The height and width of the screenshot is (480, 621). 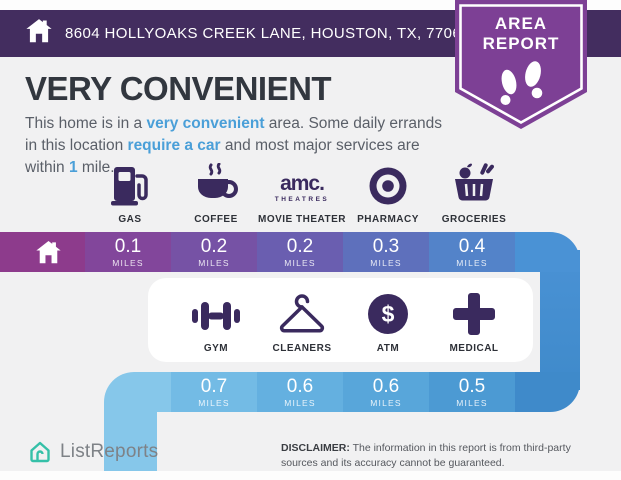 I want to click on page-title: VERY CONVENIENT, so click(x=178, y=88).